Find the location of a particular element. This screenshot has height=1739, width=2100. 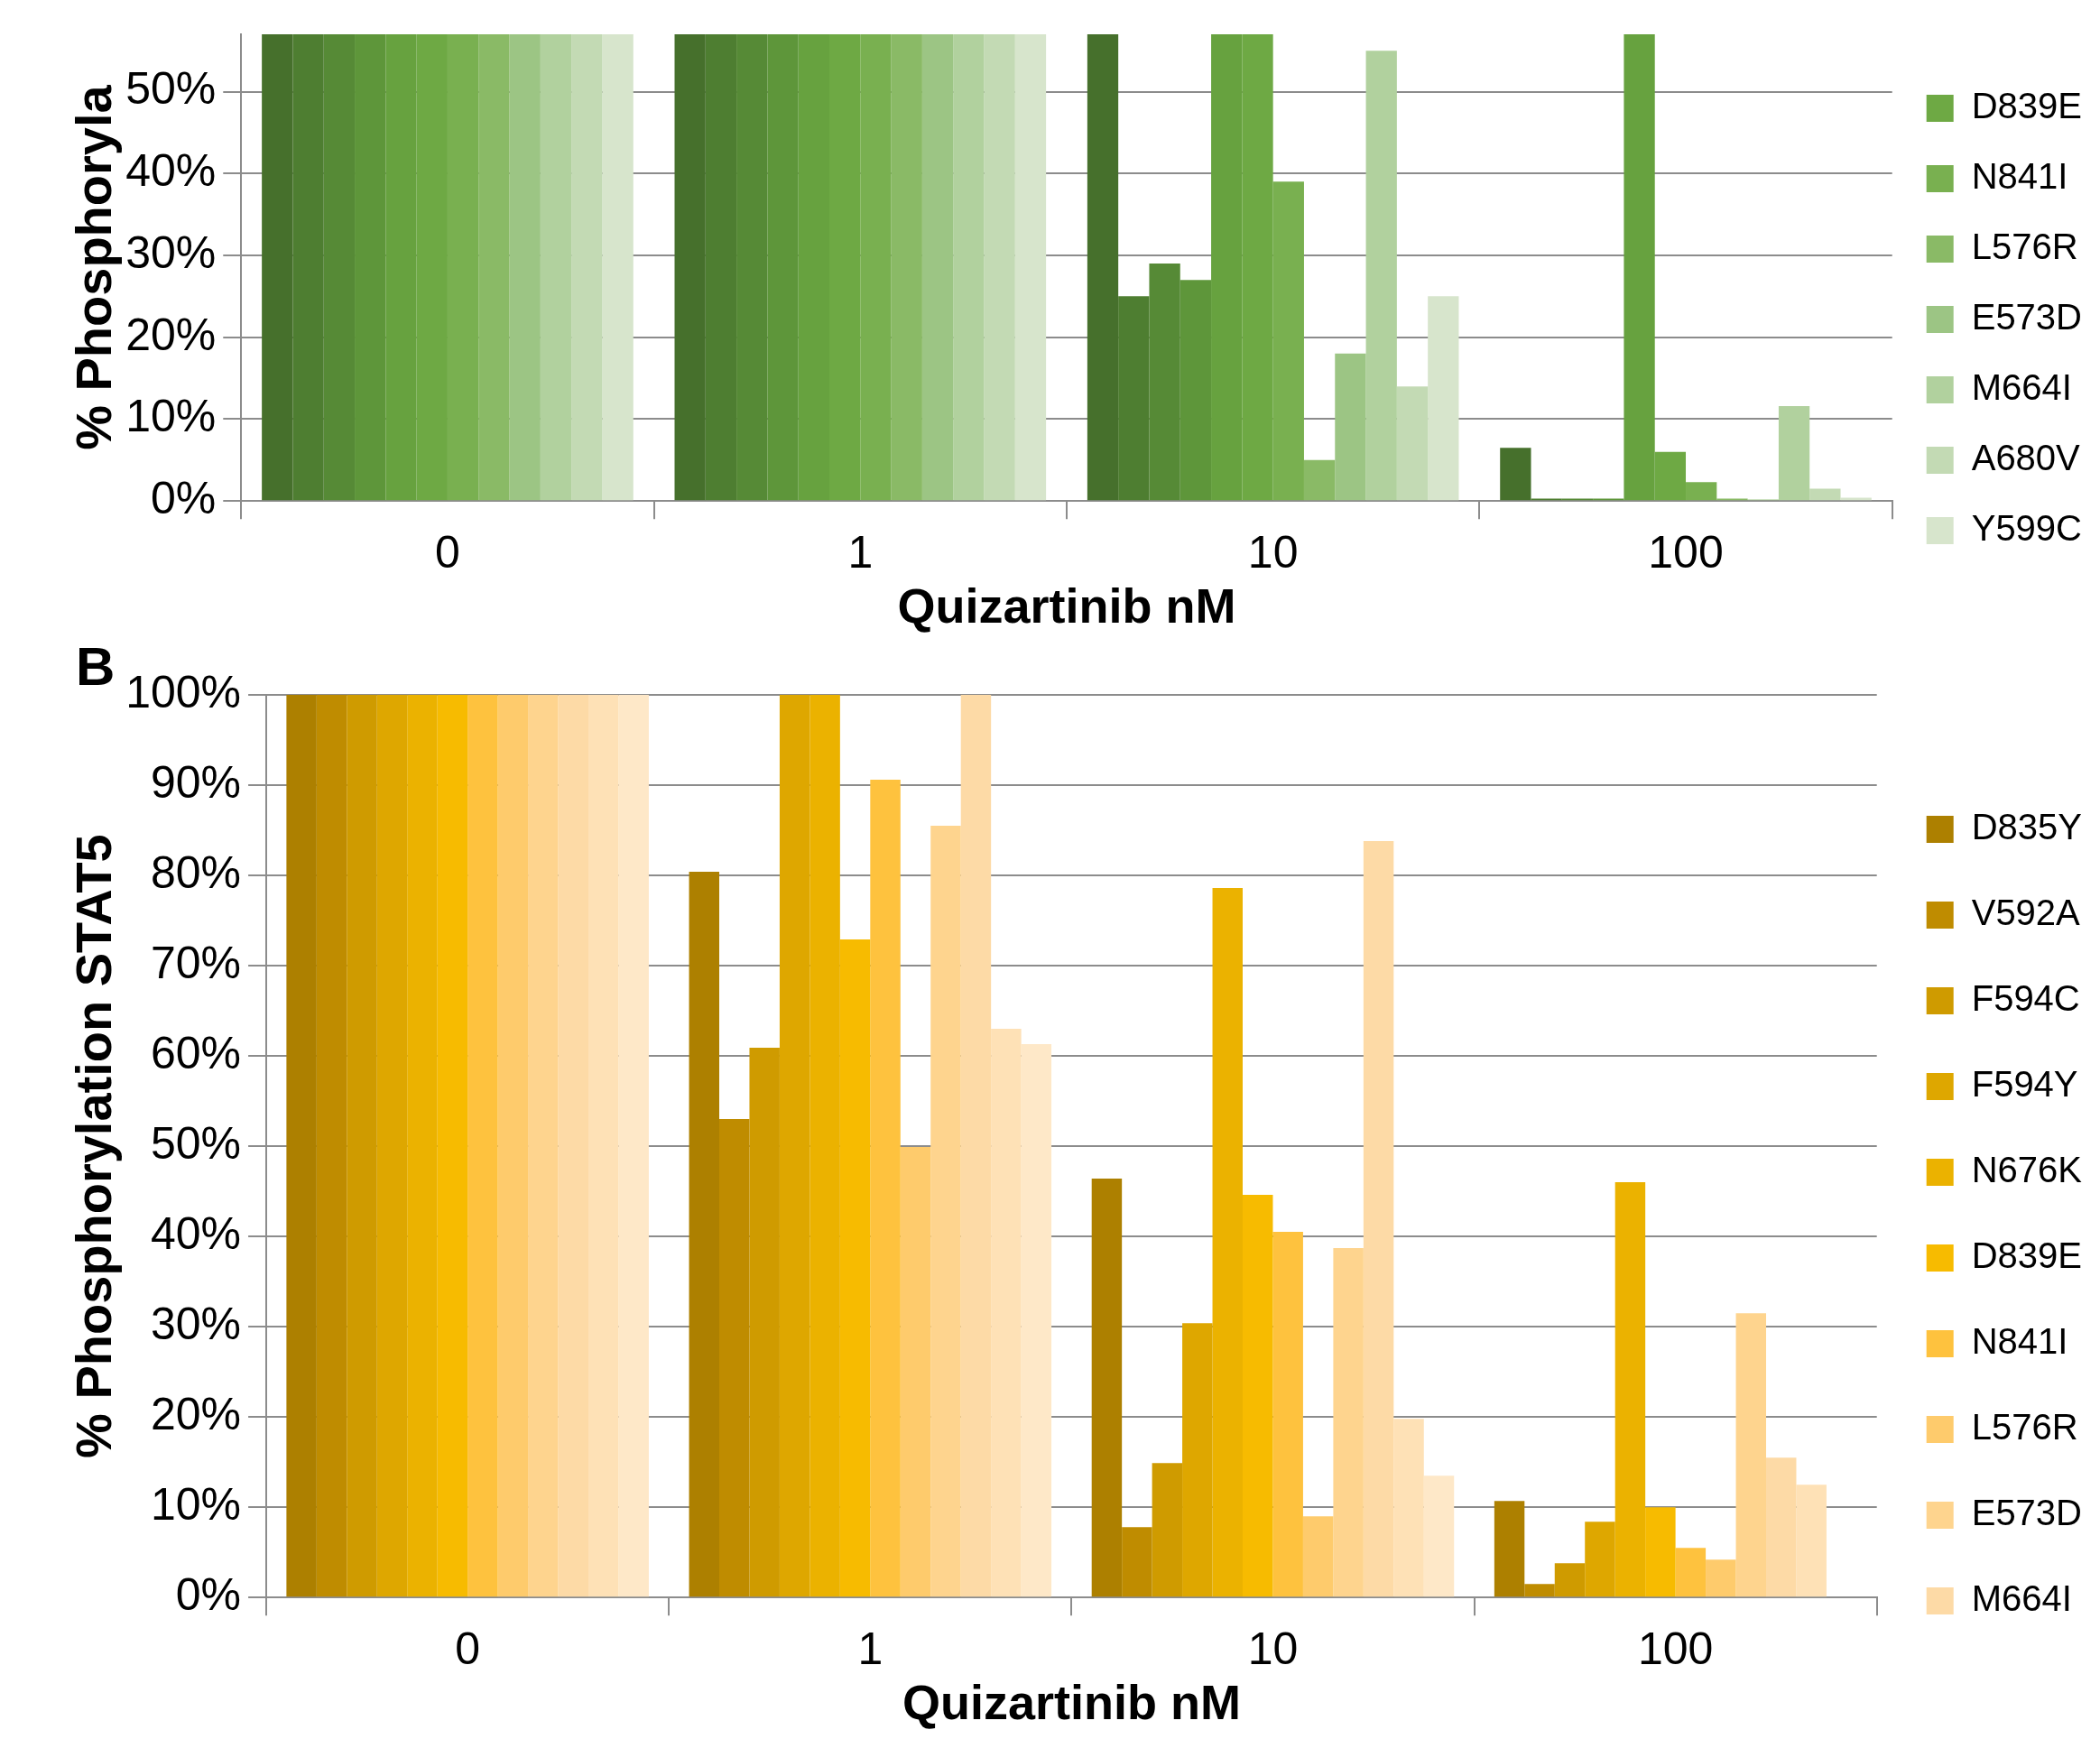

y-tick-label: 100% is located at coordinates (183, 691).